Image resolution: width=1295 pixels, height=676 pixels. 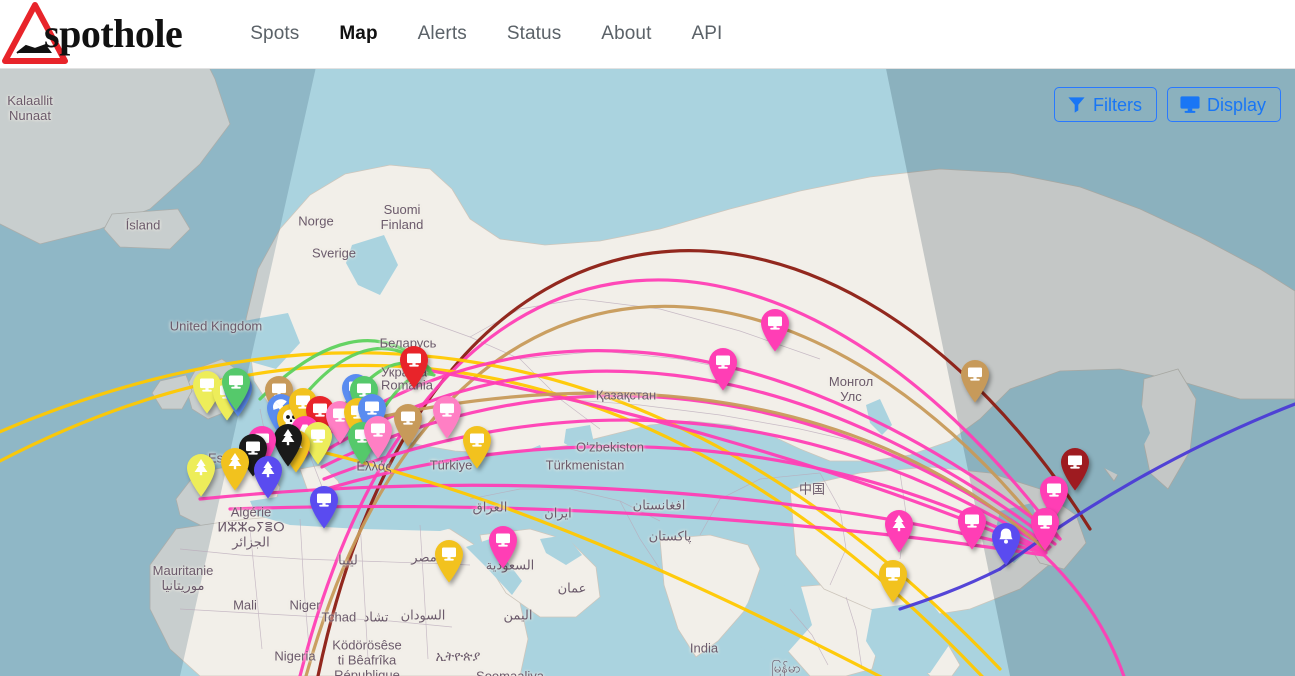 What do you see at coordinates (1076, 104) in the screenshot?
I see `funnel-icon` at bounding box center [1076, 104].